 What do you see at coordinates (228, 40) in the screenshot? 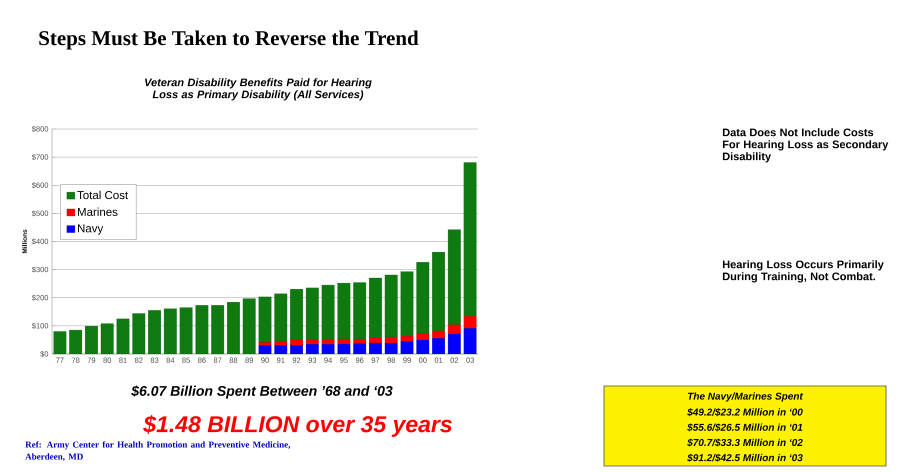
I see `chart-title: Steps Must Be Taken to Reverse the Trend` at bounding box center [228, 40].